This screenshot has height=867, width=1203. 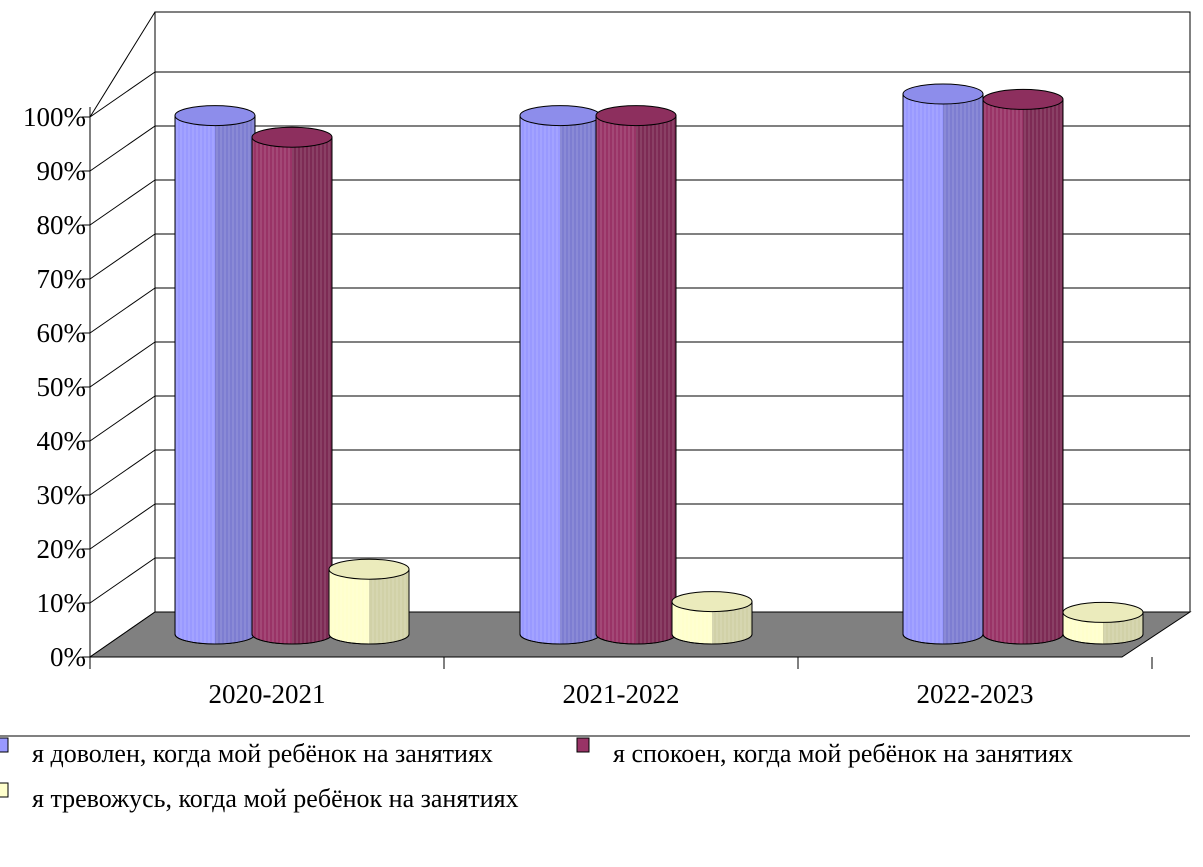 What do you see at coordinates (62, 225) in the screenshot?
I see `y-tick-label: 80%` at bounding box center [62, 225].